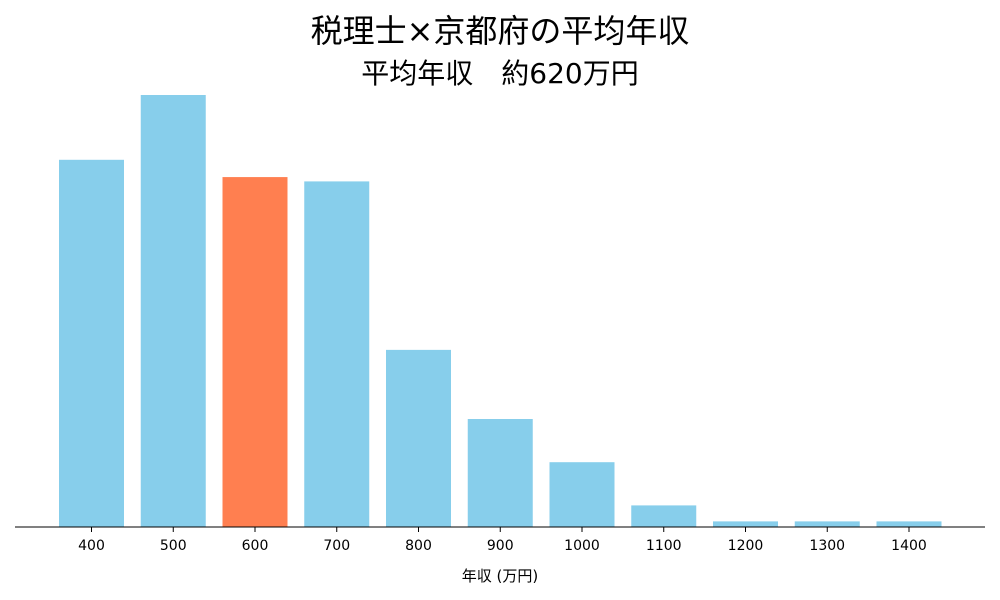  I want to click on x-tick-label: 700, so click(336, 546).